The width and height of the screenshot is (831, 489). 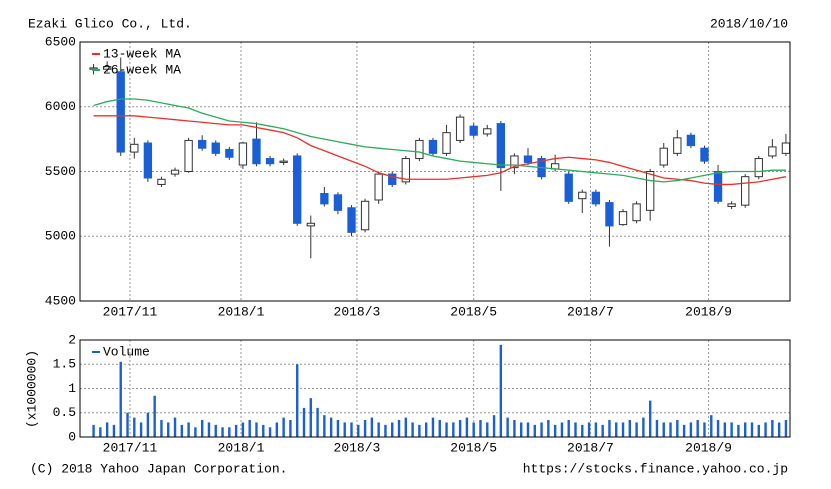 What do you see at coordinates (60, 106) in the screenshot?
I see `y-tick-label: 6000` at bounding box center [60, 106].